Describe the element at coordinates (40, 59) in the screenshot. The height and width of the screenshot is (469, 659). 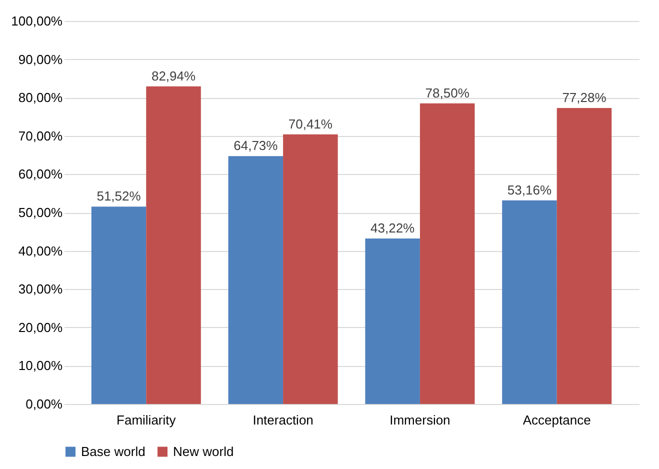
I see `y-tick-label: 90,00%` at that location.